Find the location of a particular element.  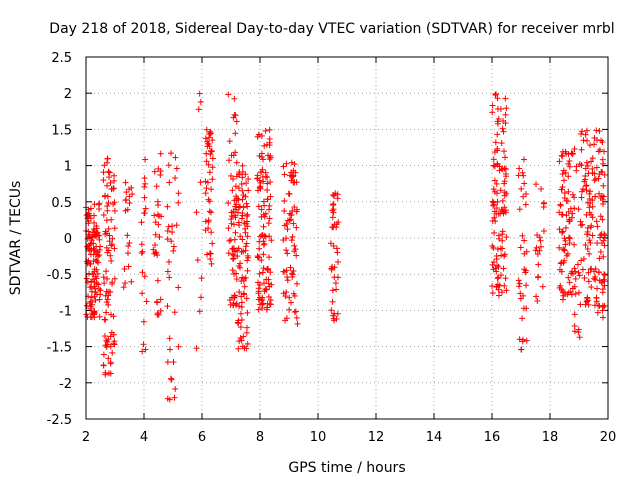

x-tick-label: 12 is located at coordinates (376, 437).